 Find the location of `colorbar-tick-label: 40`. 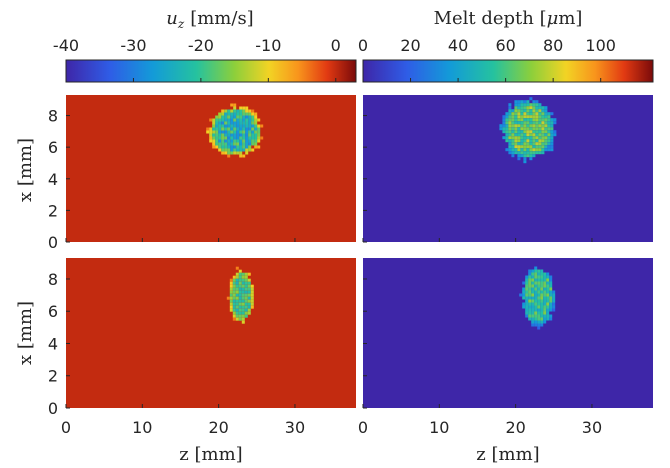

colorbar-tick-label: 40 is located at coordinates (458, 45).